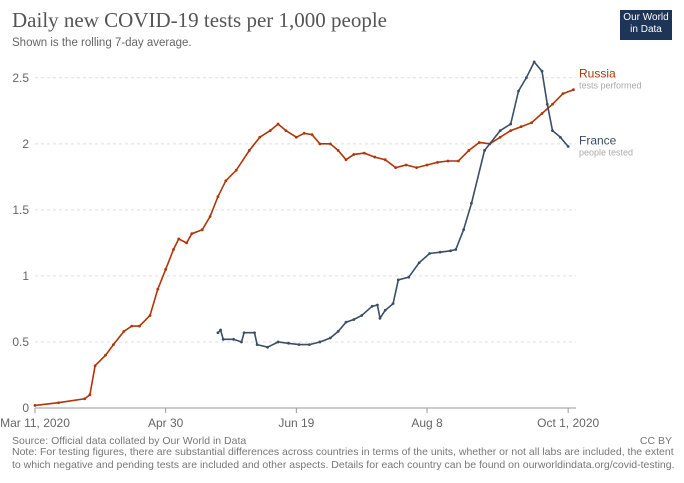 The height and width of the screenshot is (483, 684). Describe the element at coordinates (568, 423) in the screenshot. I see `x-tick-label: Oct 1, 2020` at that location.